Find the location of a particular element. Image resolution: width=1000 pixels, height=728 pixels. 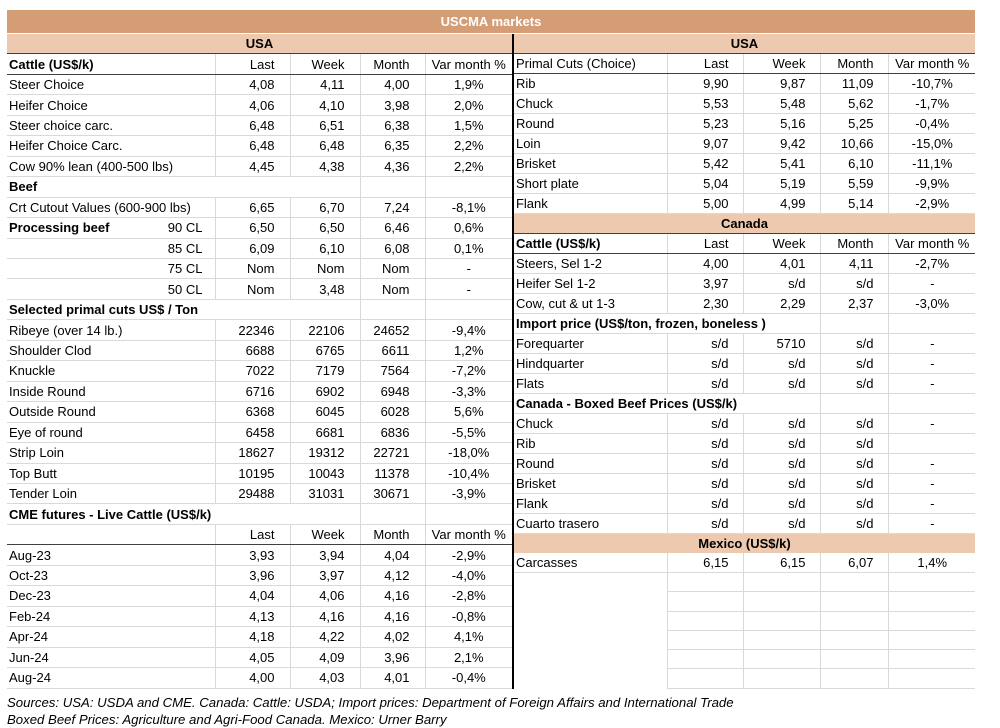

table-row: Steer Choice 4,08 4,11 4,00 1,9% is located at coordinates (260, 85).